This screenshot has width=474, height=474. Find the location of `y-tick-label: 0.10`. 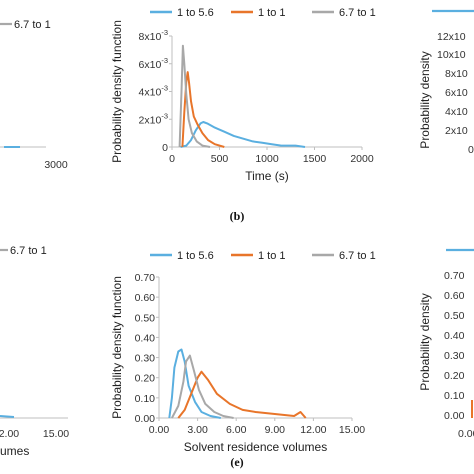

y-tick-label: 0.10 is located at coordinates (145, 399).